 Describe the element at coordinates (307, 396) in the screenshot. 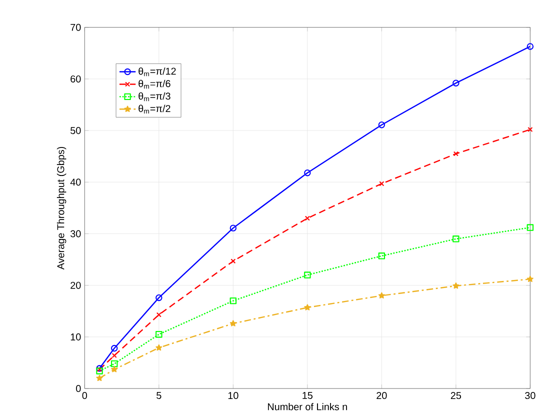

I see `x-tick-label: 15` at that location.